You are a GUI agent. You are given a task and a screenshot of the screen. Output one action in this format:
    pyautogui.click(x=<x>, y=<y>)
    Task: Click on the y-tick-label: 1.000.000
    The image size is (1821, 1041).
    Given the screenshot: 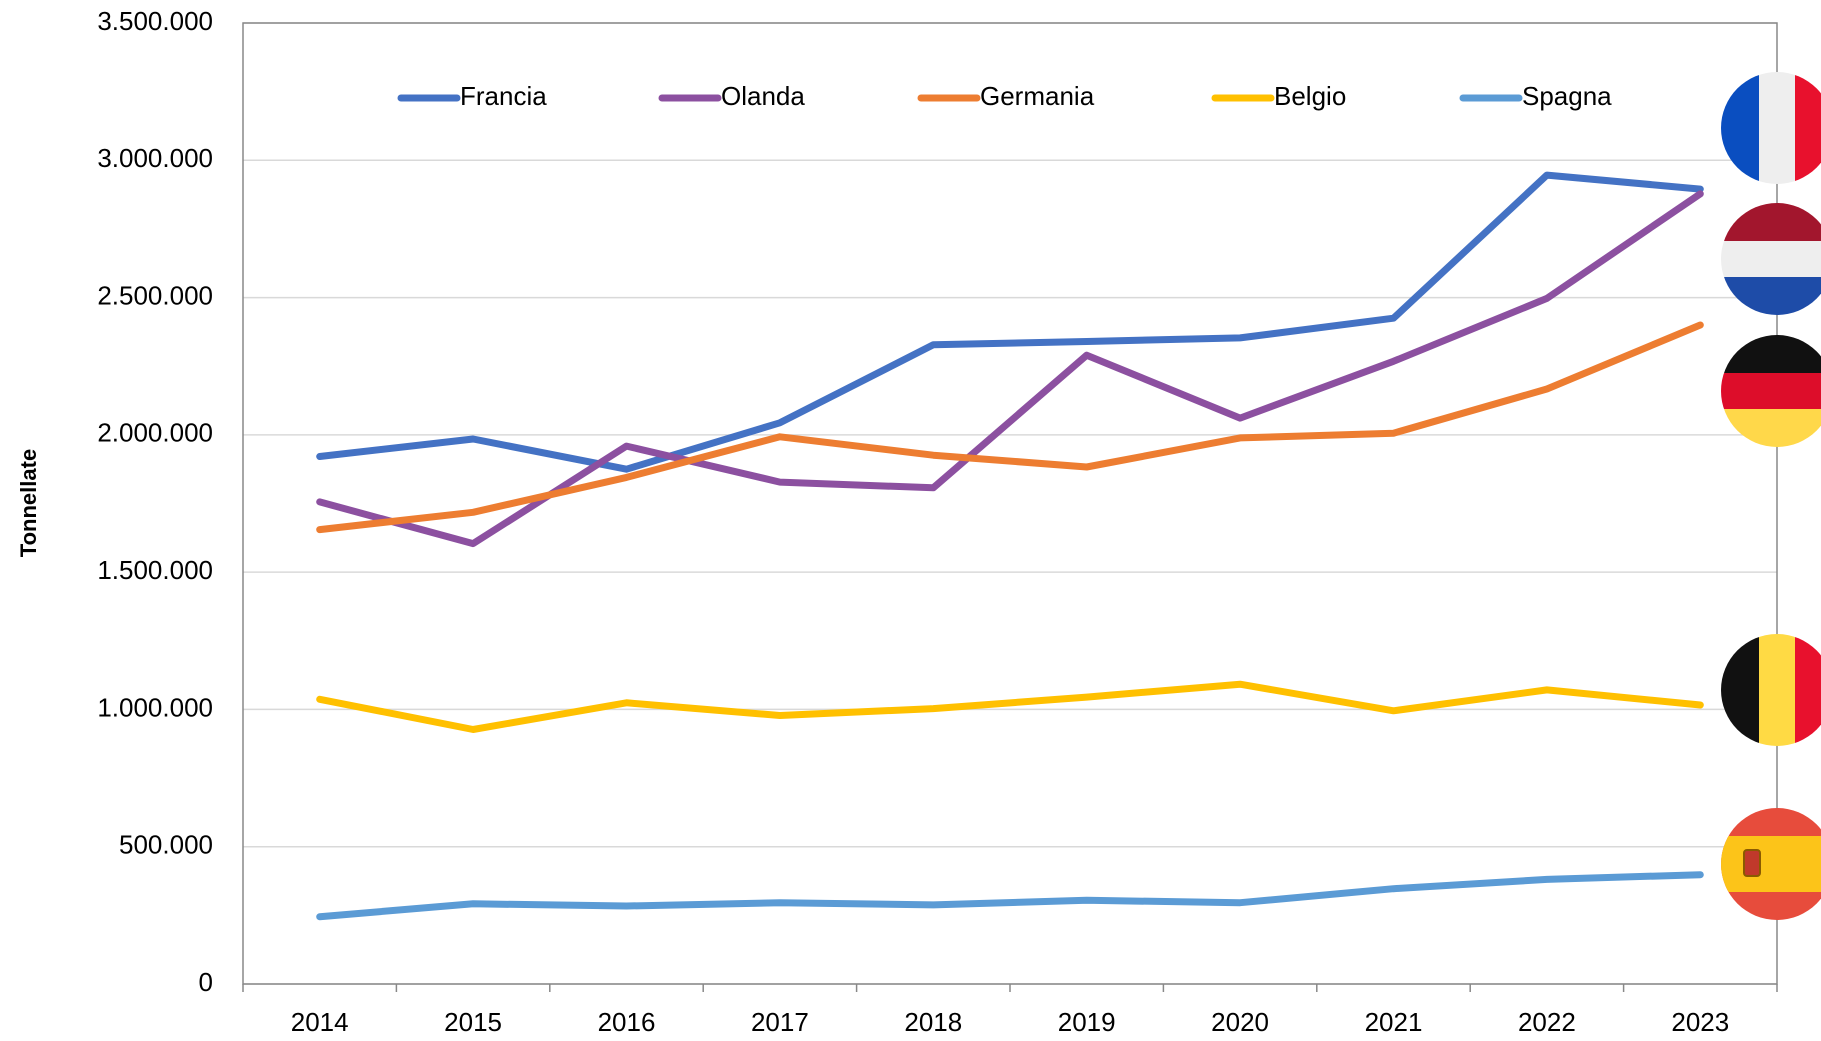 What is the action you would take?
    pyautogui.click(x=155, y=707)
    